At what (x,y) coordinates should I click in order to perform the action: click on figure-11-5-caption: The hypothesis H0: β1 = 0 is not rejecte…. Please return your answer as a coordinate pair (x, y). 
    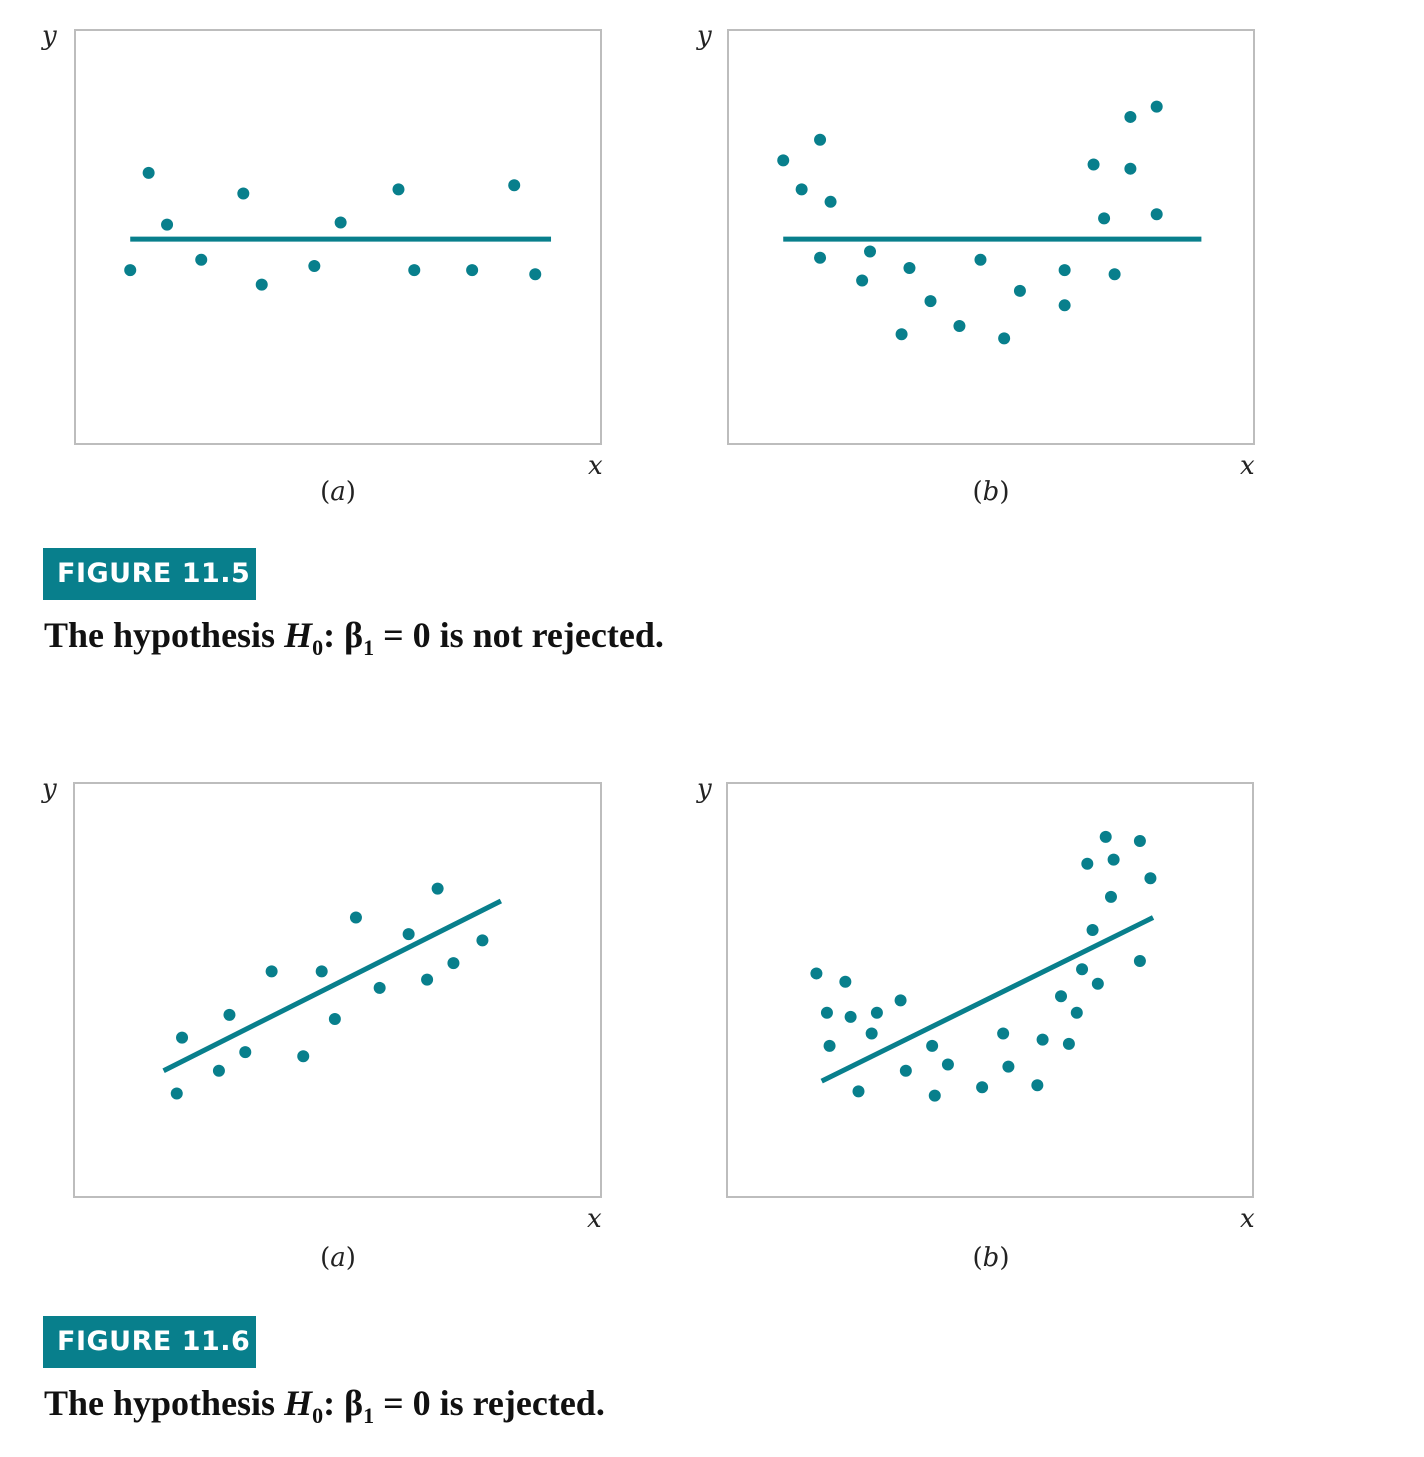
    Looking at the image, I should click on (354, 638).